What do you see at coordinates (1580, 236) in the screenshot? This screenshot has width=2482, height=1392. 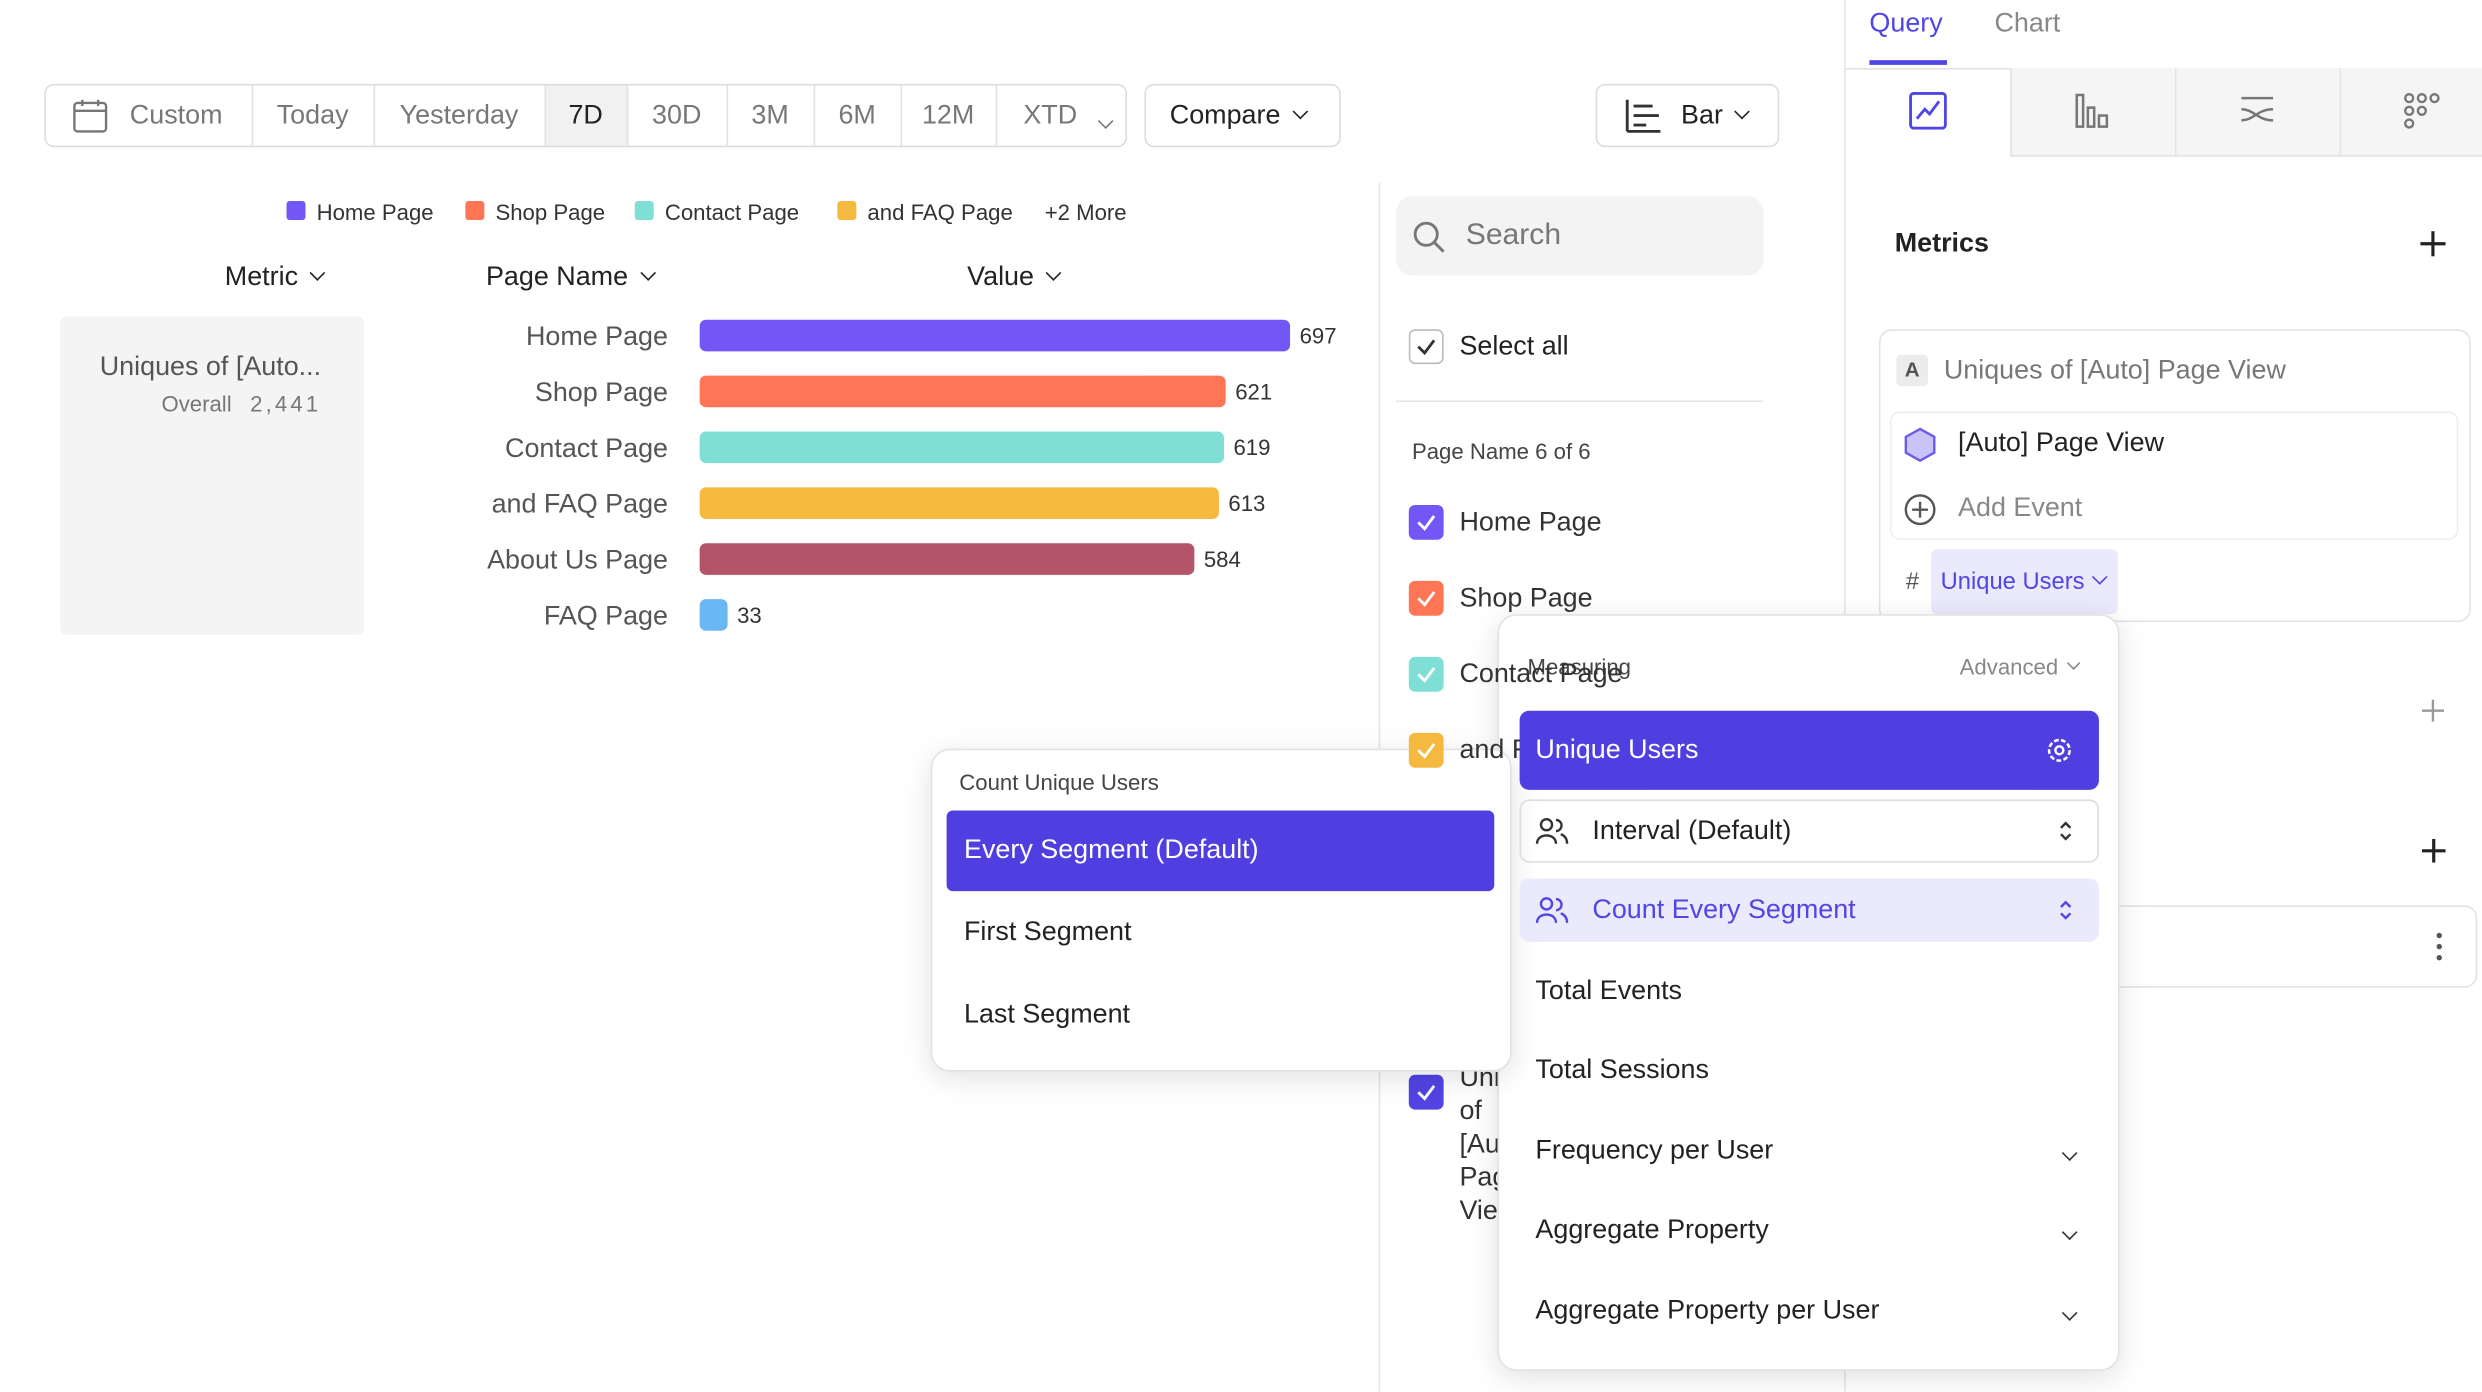 I see `search-box` at bounding box center [1580, 236].